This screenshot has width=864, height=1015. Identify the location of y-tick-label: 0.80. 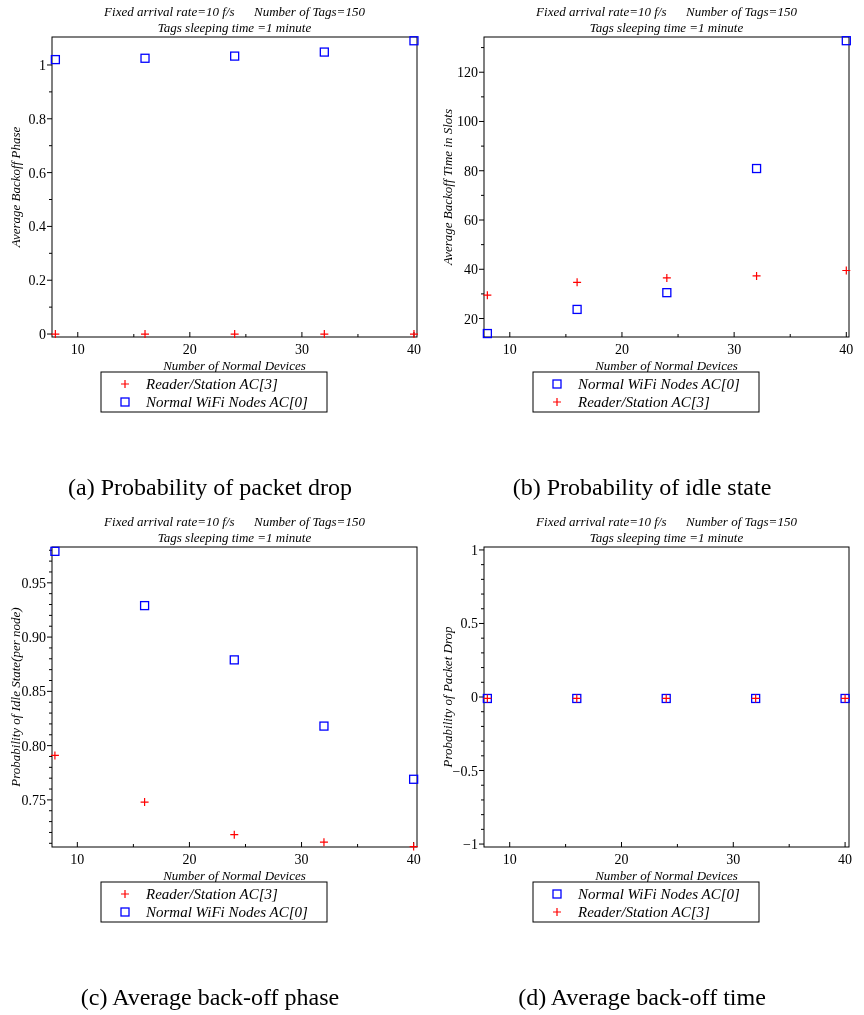
(33, 746).